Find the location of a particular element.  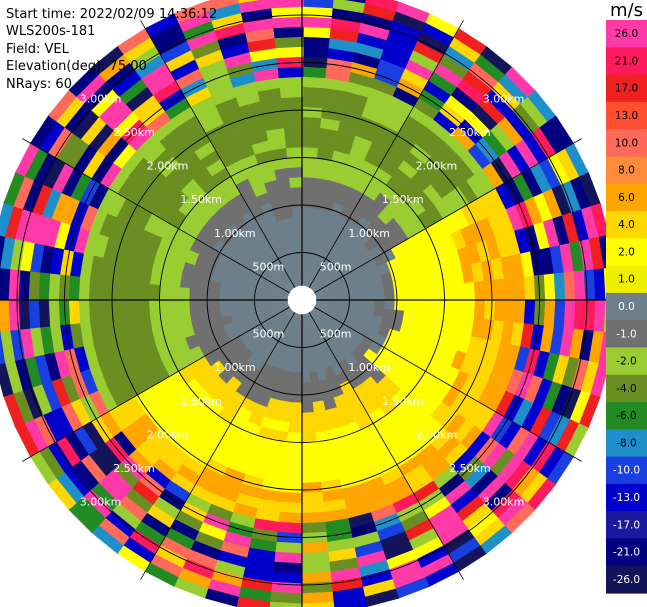

colorbar-tick-label: -30.0 is located at coordinates (626, 604).